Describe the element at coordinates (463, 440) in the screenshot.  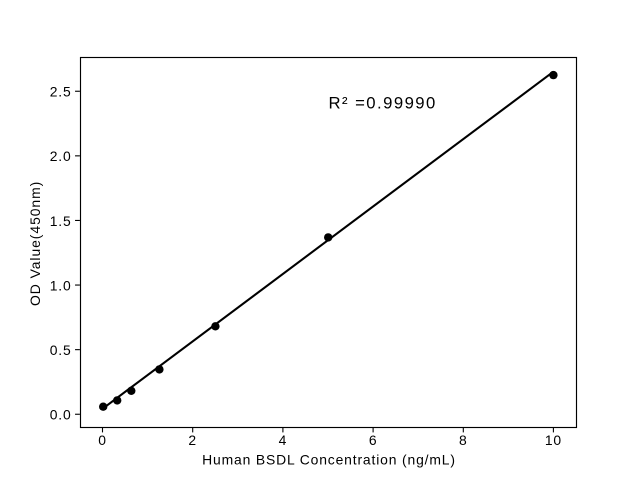
I see `svg-text: 8` at that location.